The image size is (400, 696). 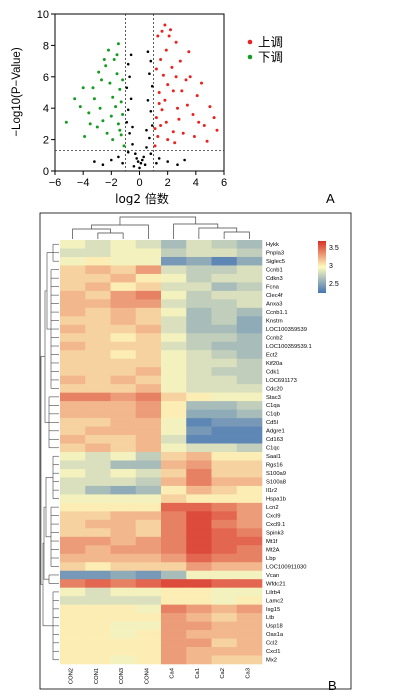 What do you see at coordinates (161, 227) in the screenshot?
I see `column-dendrogram` at bounding box center [161, 227].